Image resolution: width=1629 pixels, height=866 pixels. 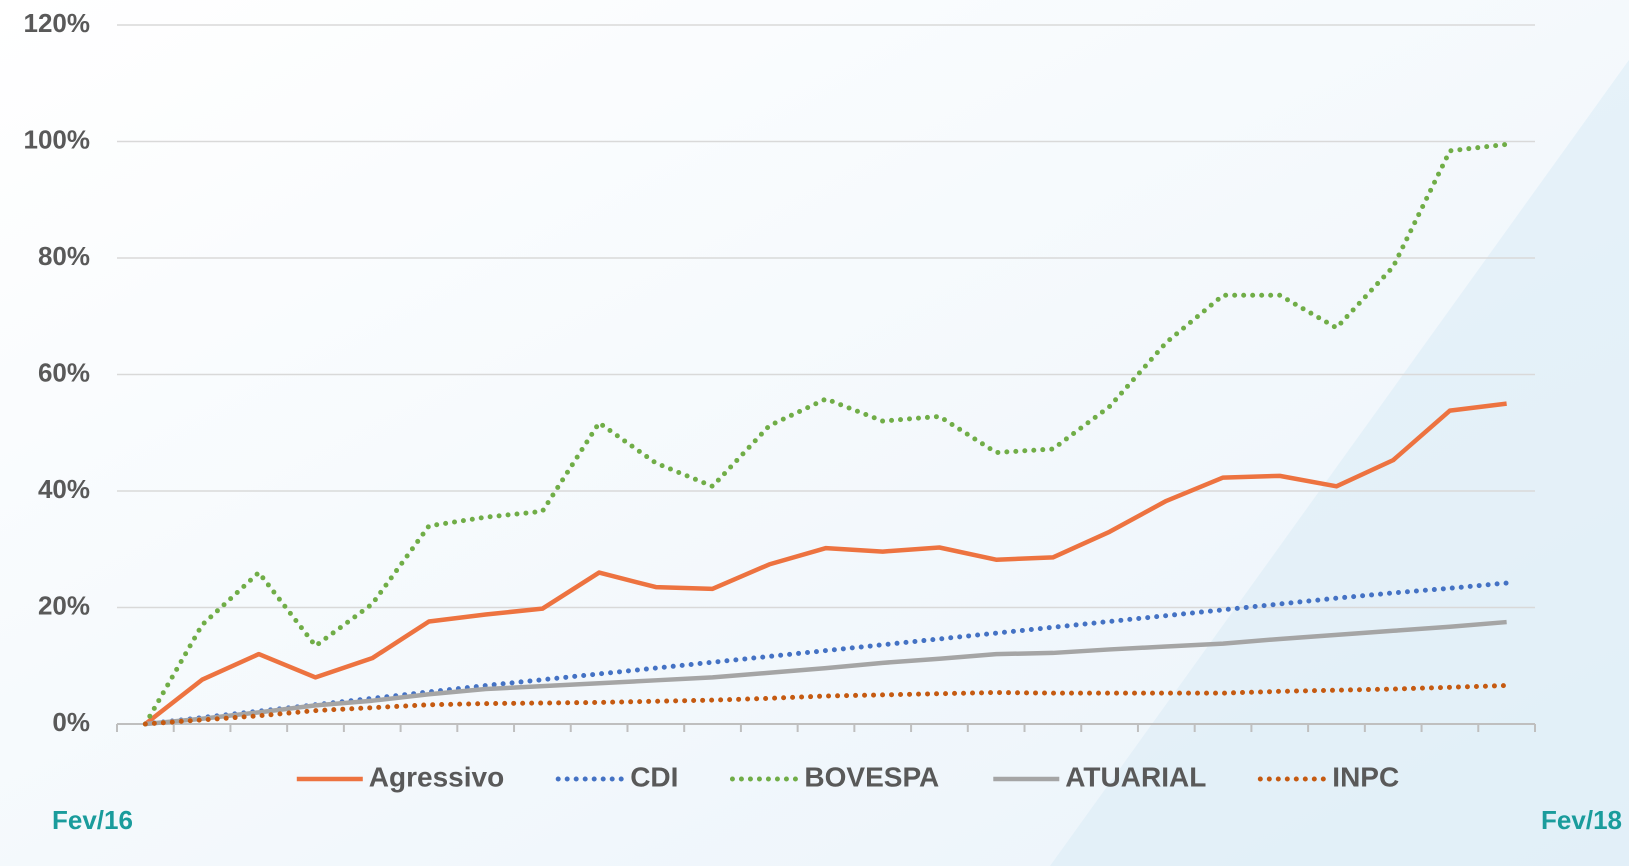 What do you see at coordinates (64, 489) in the screenshot?
I see `y-tick-label: 40%` at bounding box center [64, 489].